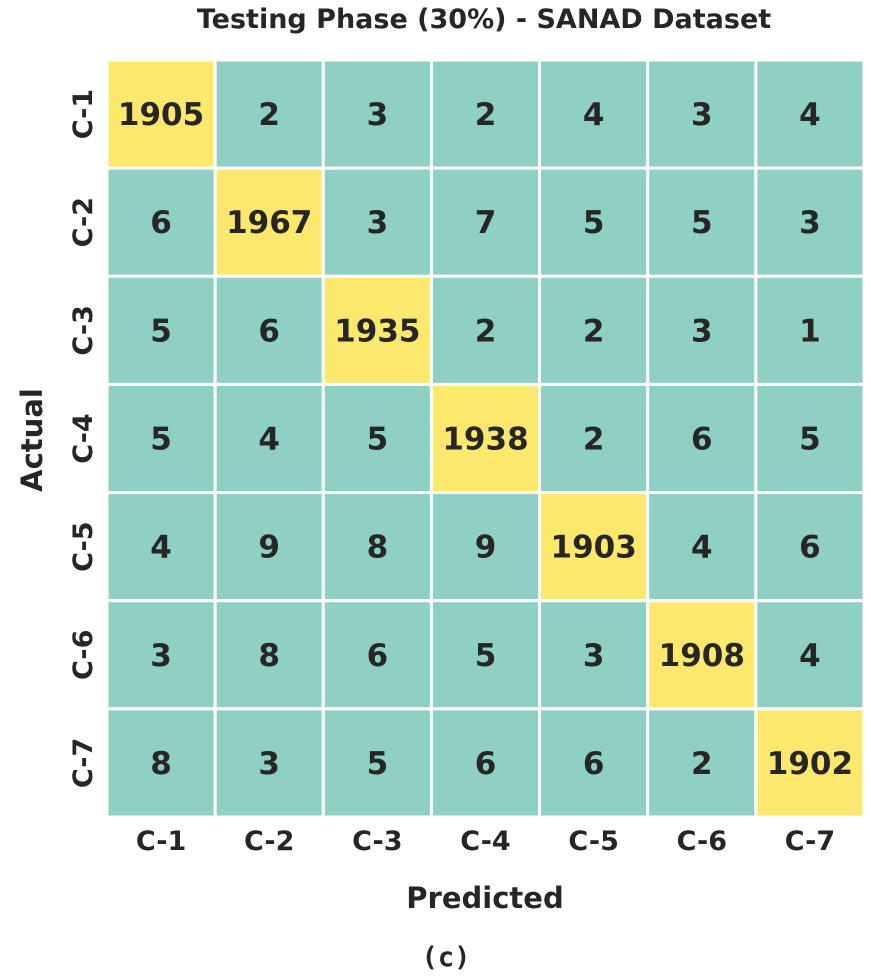  What do you see at coordinates (269, 841) in the screenshot?
I see `x-tick-label: C-2` at bounding box center [269, 841].